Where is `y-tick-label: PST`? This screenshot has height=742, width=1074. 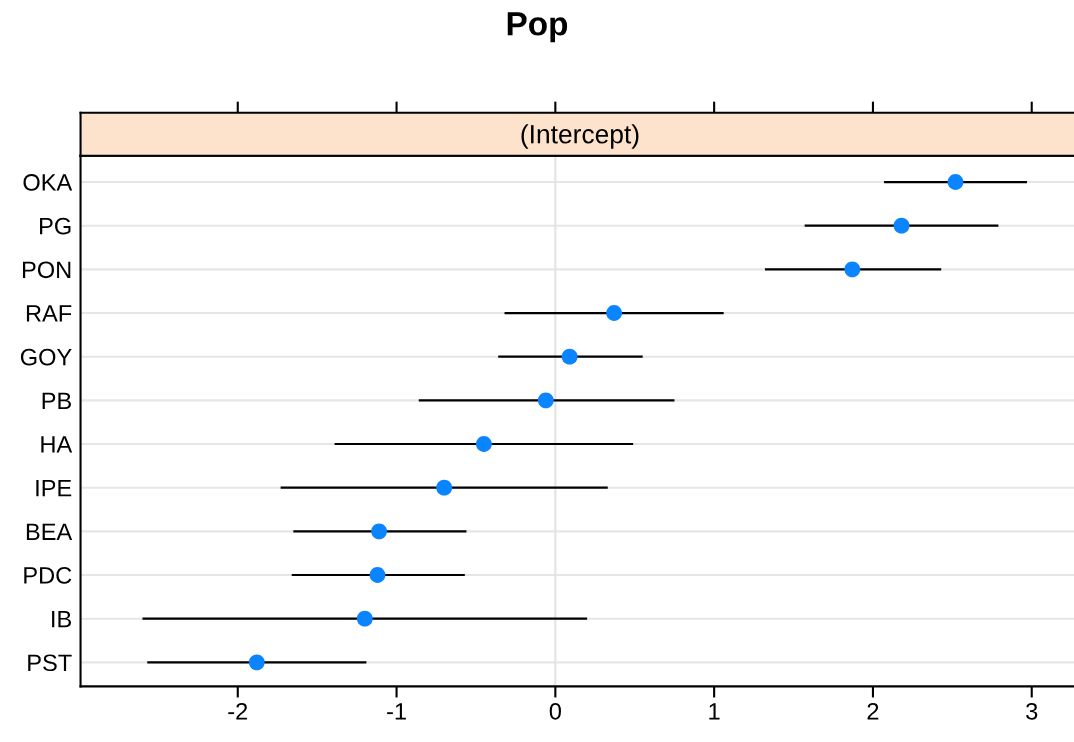
y-tick-label: PST is located at coordinates (50, 663).